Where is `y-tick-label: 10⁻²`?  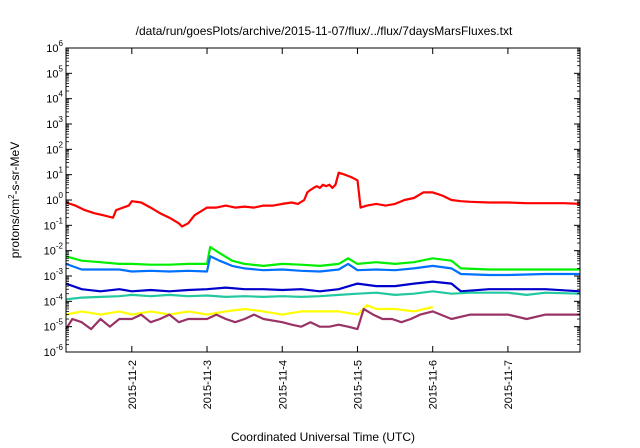
y-tick-label: 10⁻² is located at coordinates (54, 250).